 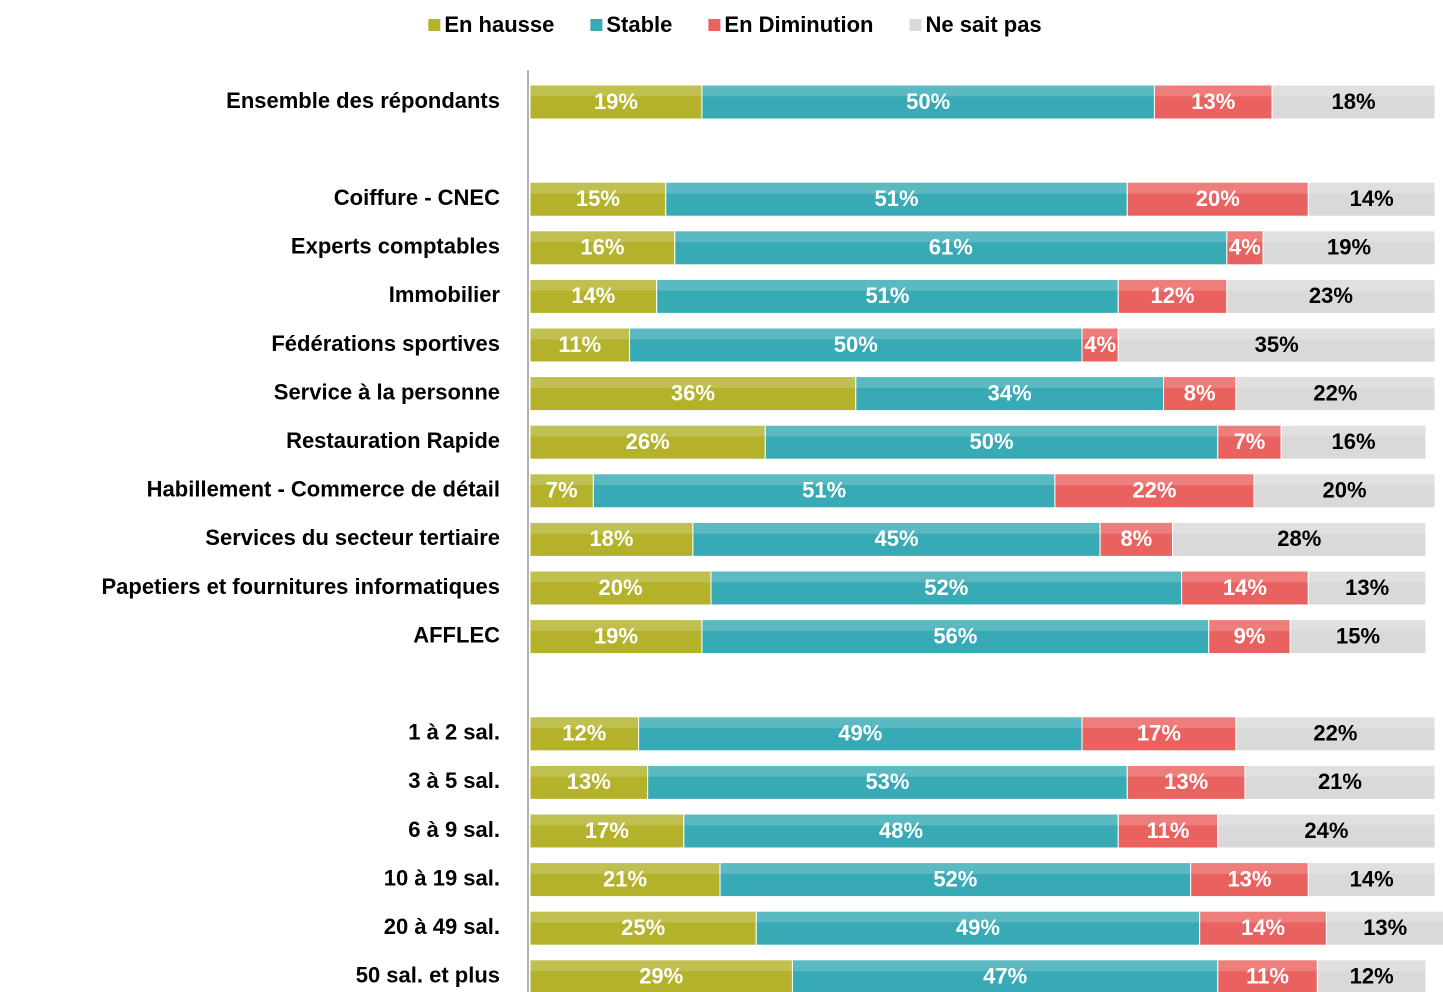 I want to click on value-label: 8%, so click(x=1200, y=392).